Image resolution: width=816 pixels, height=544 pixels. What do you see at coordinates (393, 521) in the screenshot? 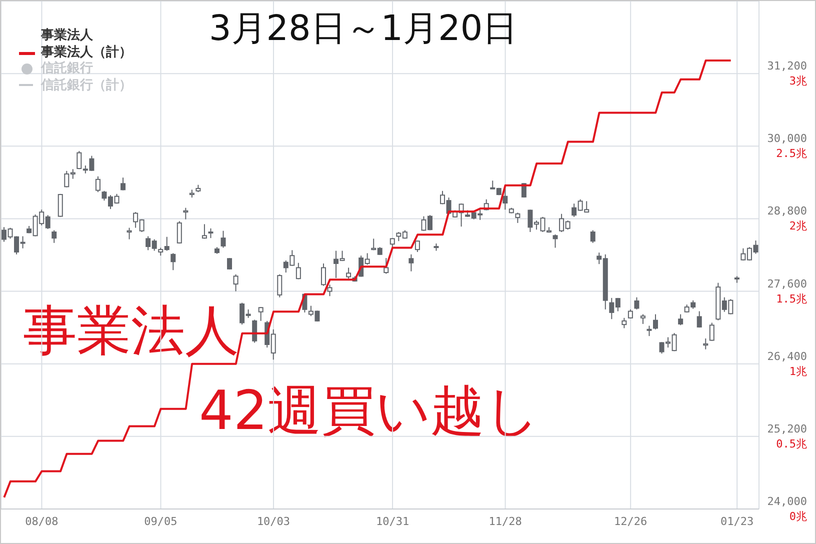
I see `x-tick-label: 10/31` at bounding box center [393, 521].